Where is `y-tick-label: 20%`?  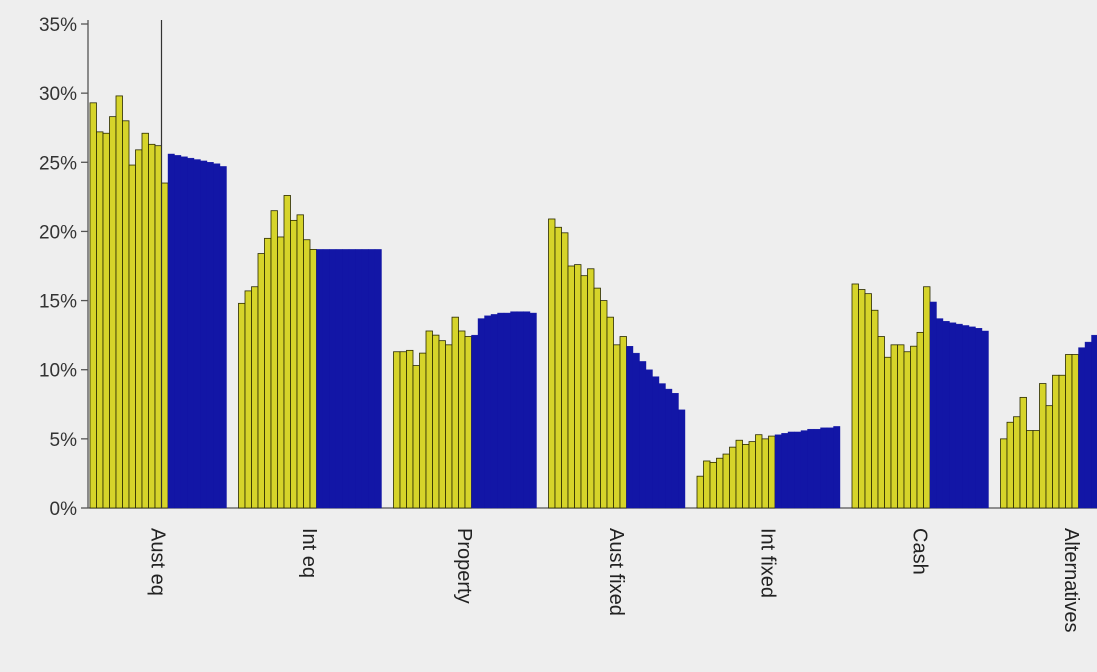 y-tick-label: 20% is located at coordinates (58, 232).